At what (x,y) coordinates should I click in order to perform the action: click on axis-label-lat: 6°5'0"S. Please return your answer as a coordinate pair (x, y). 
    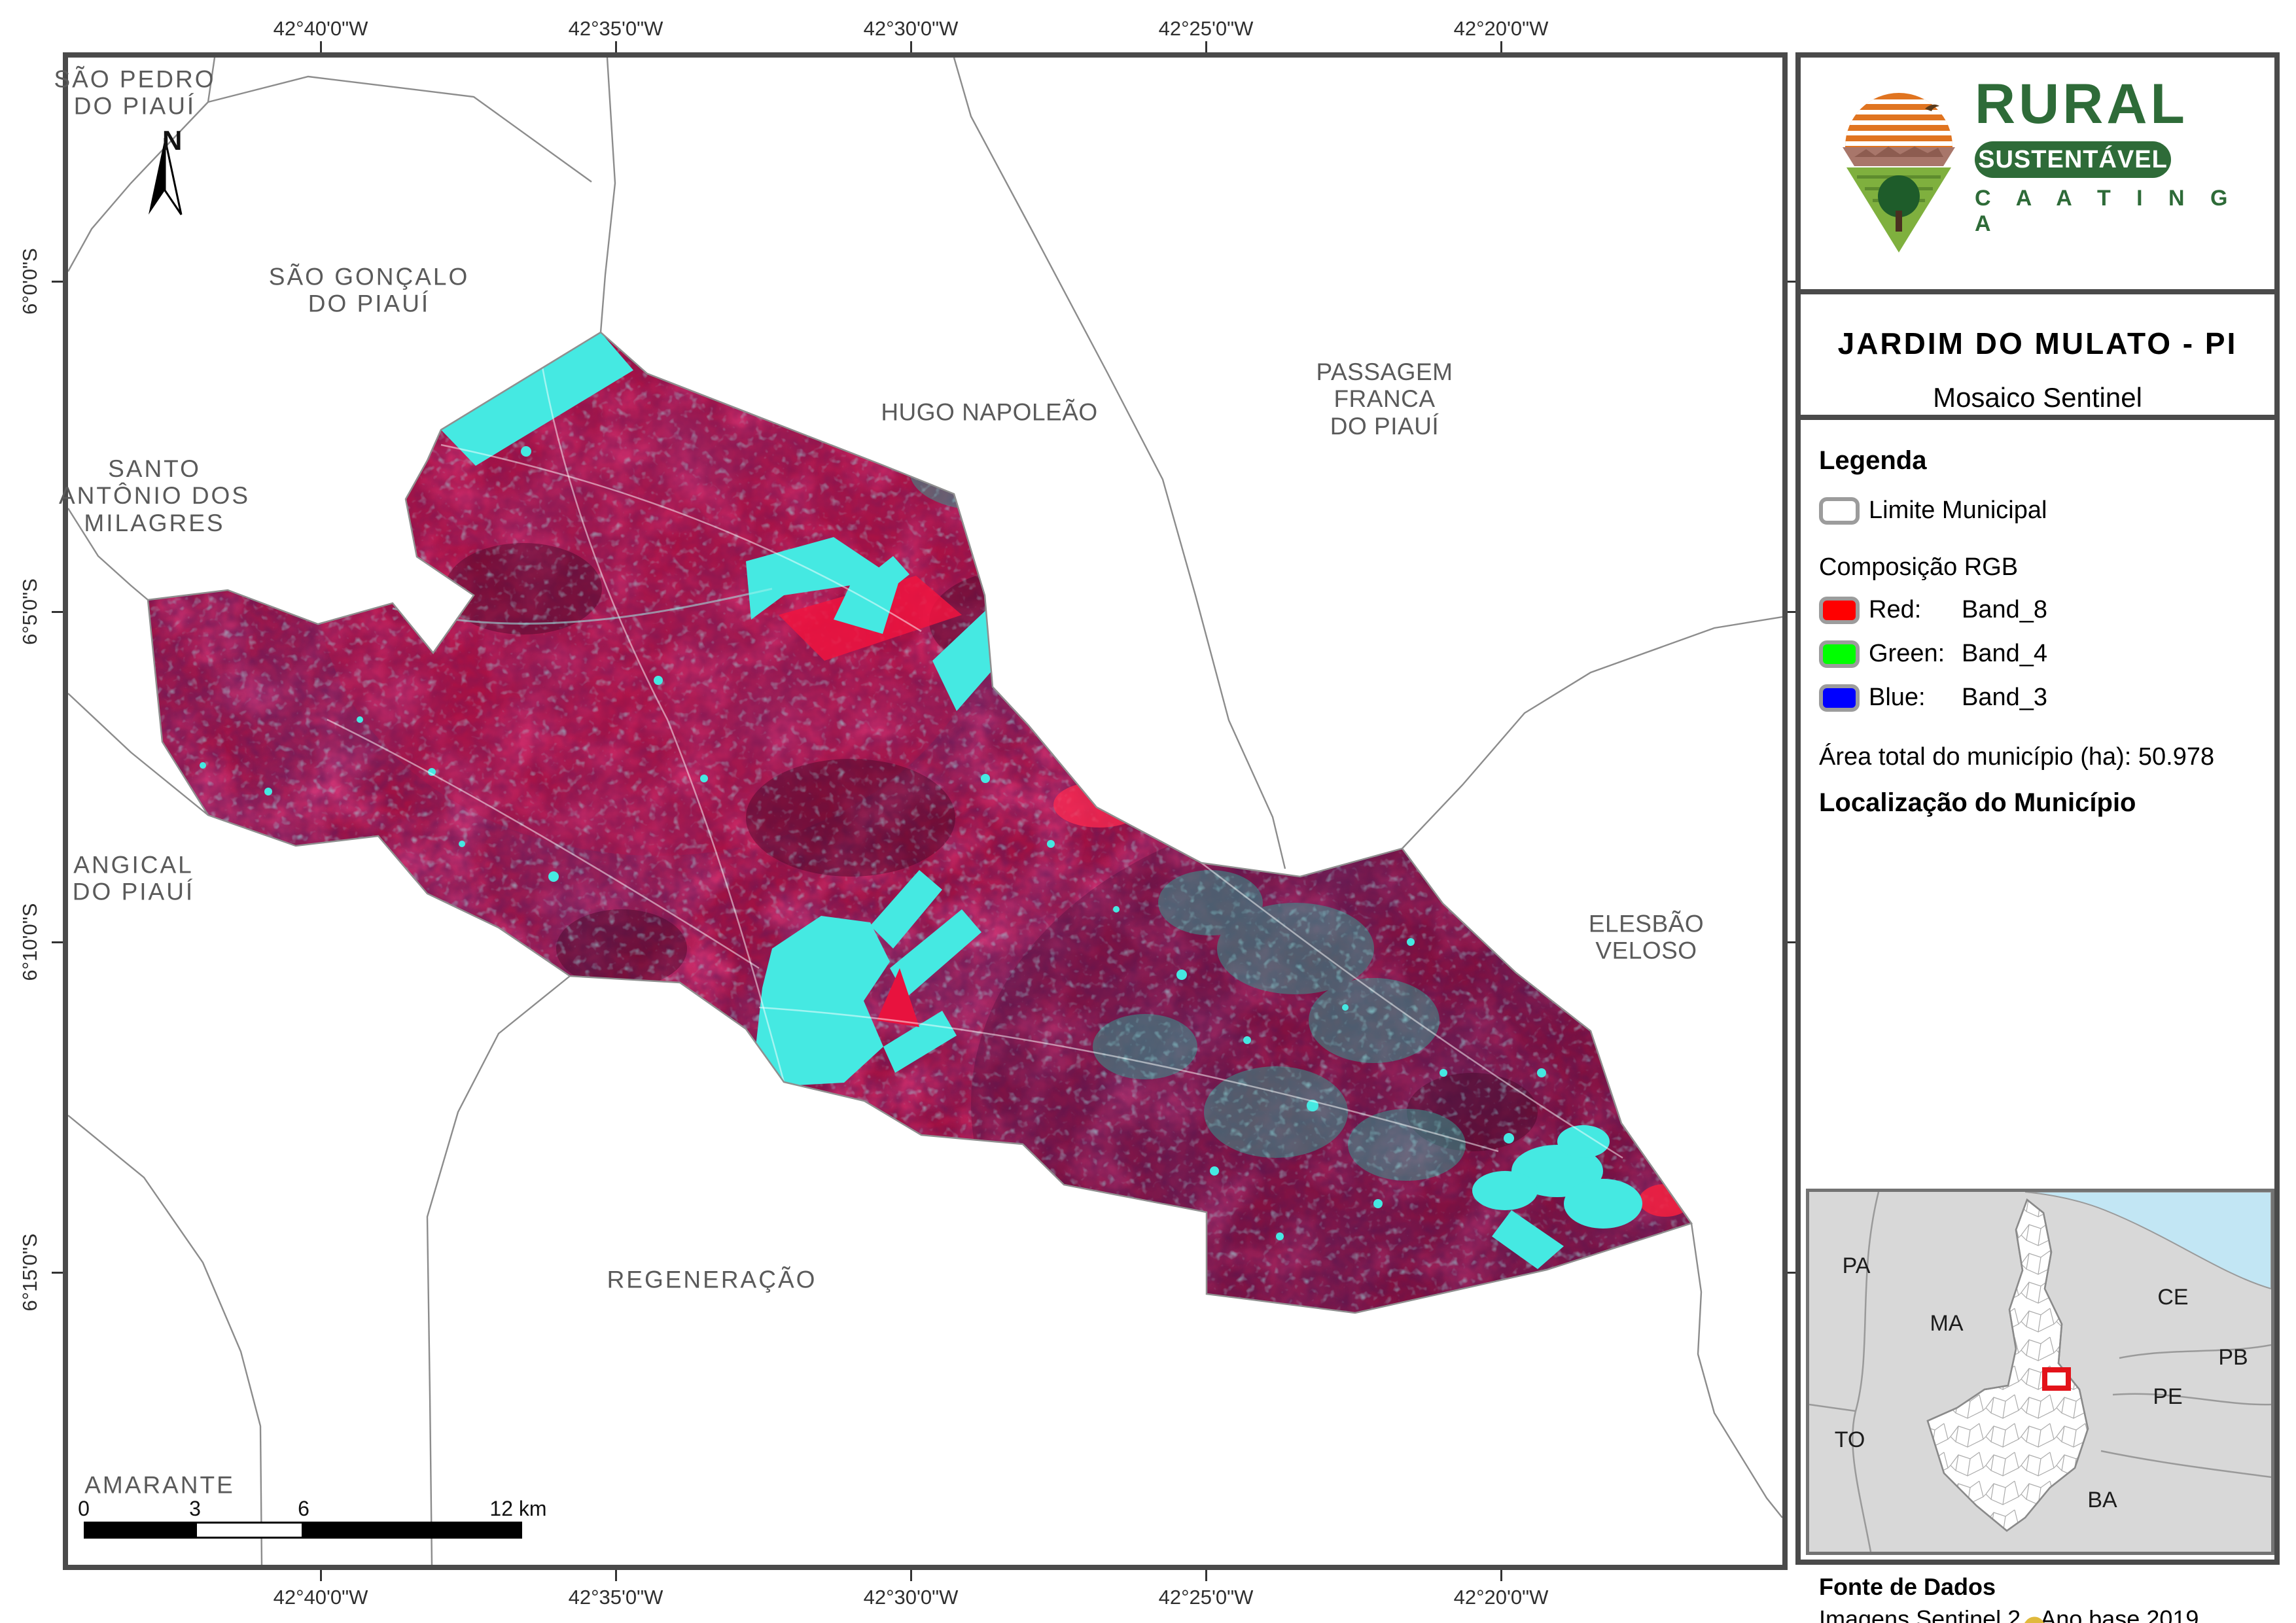
    Looking at the image, I should click on (29, 612).